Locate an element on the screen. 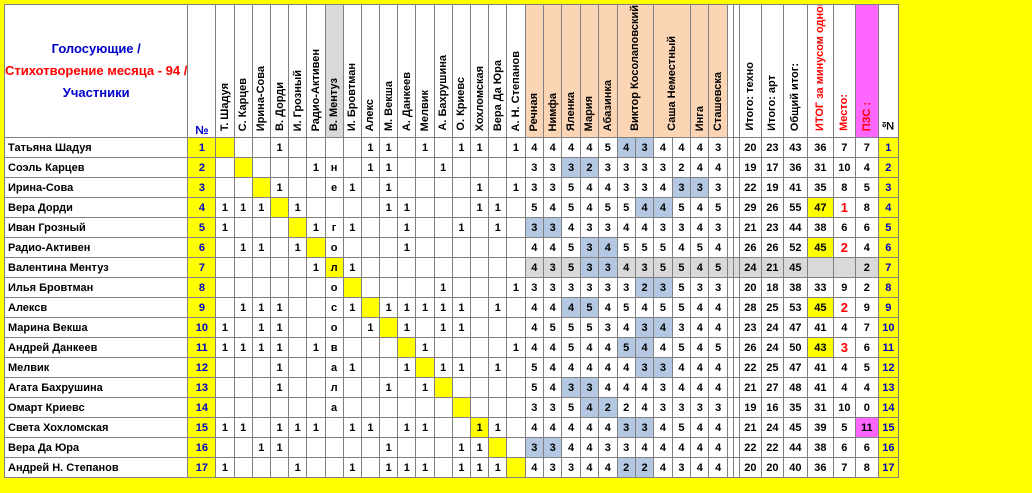 The image size is (1032, 493). table-row: Омарт Криевс 14 а 3 3 5 4 2 2 4 3 3 3 3 19 16 35 31 10 0 14 is located at coordinates (451, 407).